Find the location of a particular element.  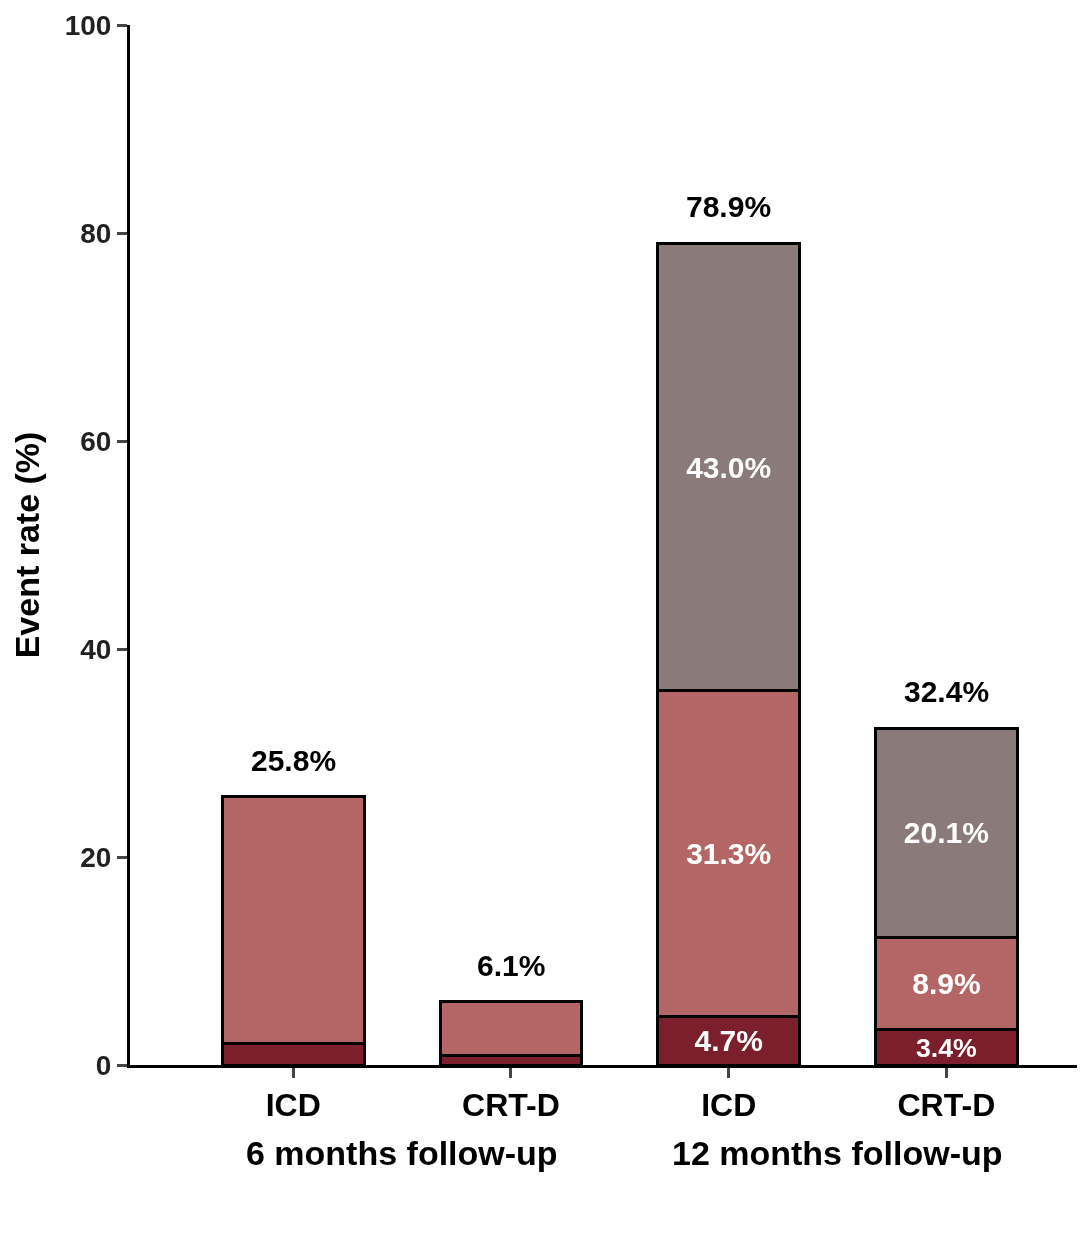

y-tick-label: 80 is located at coordinates (96, 233).